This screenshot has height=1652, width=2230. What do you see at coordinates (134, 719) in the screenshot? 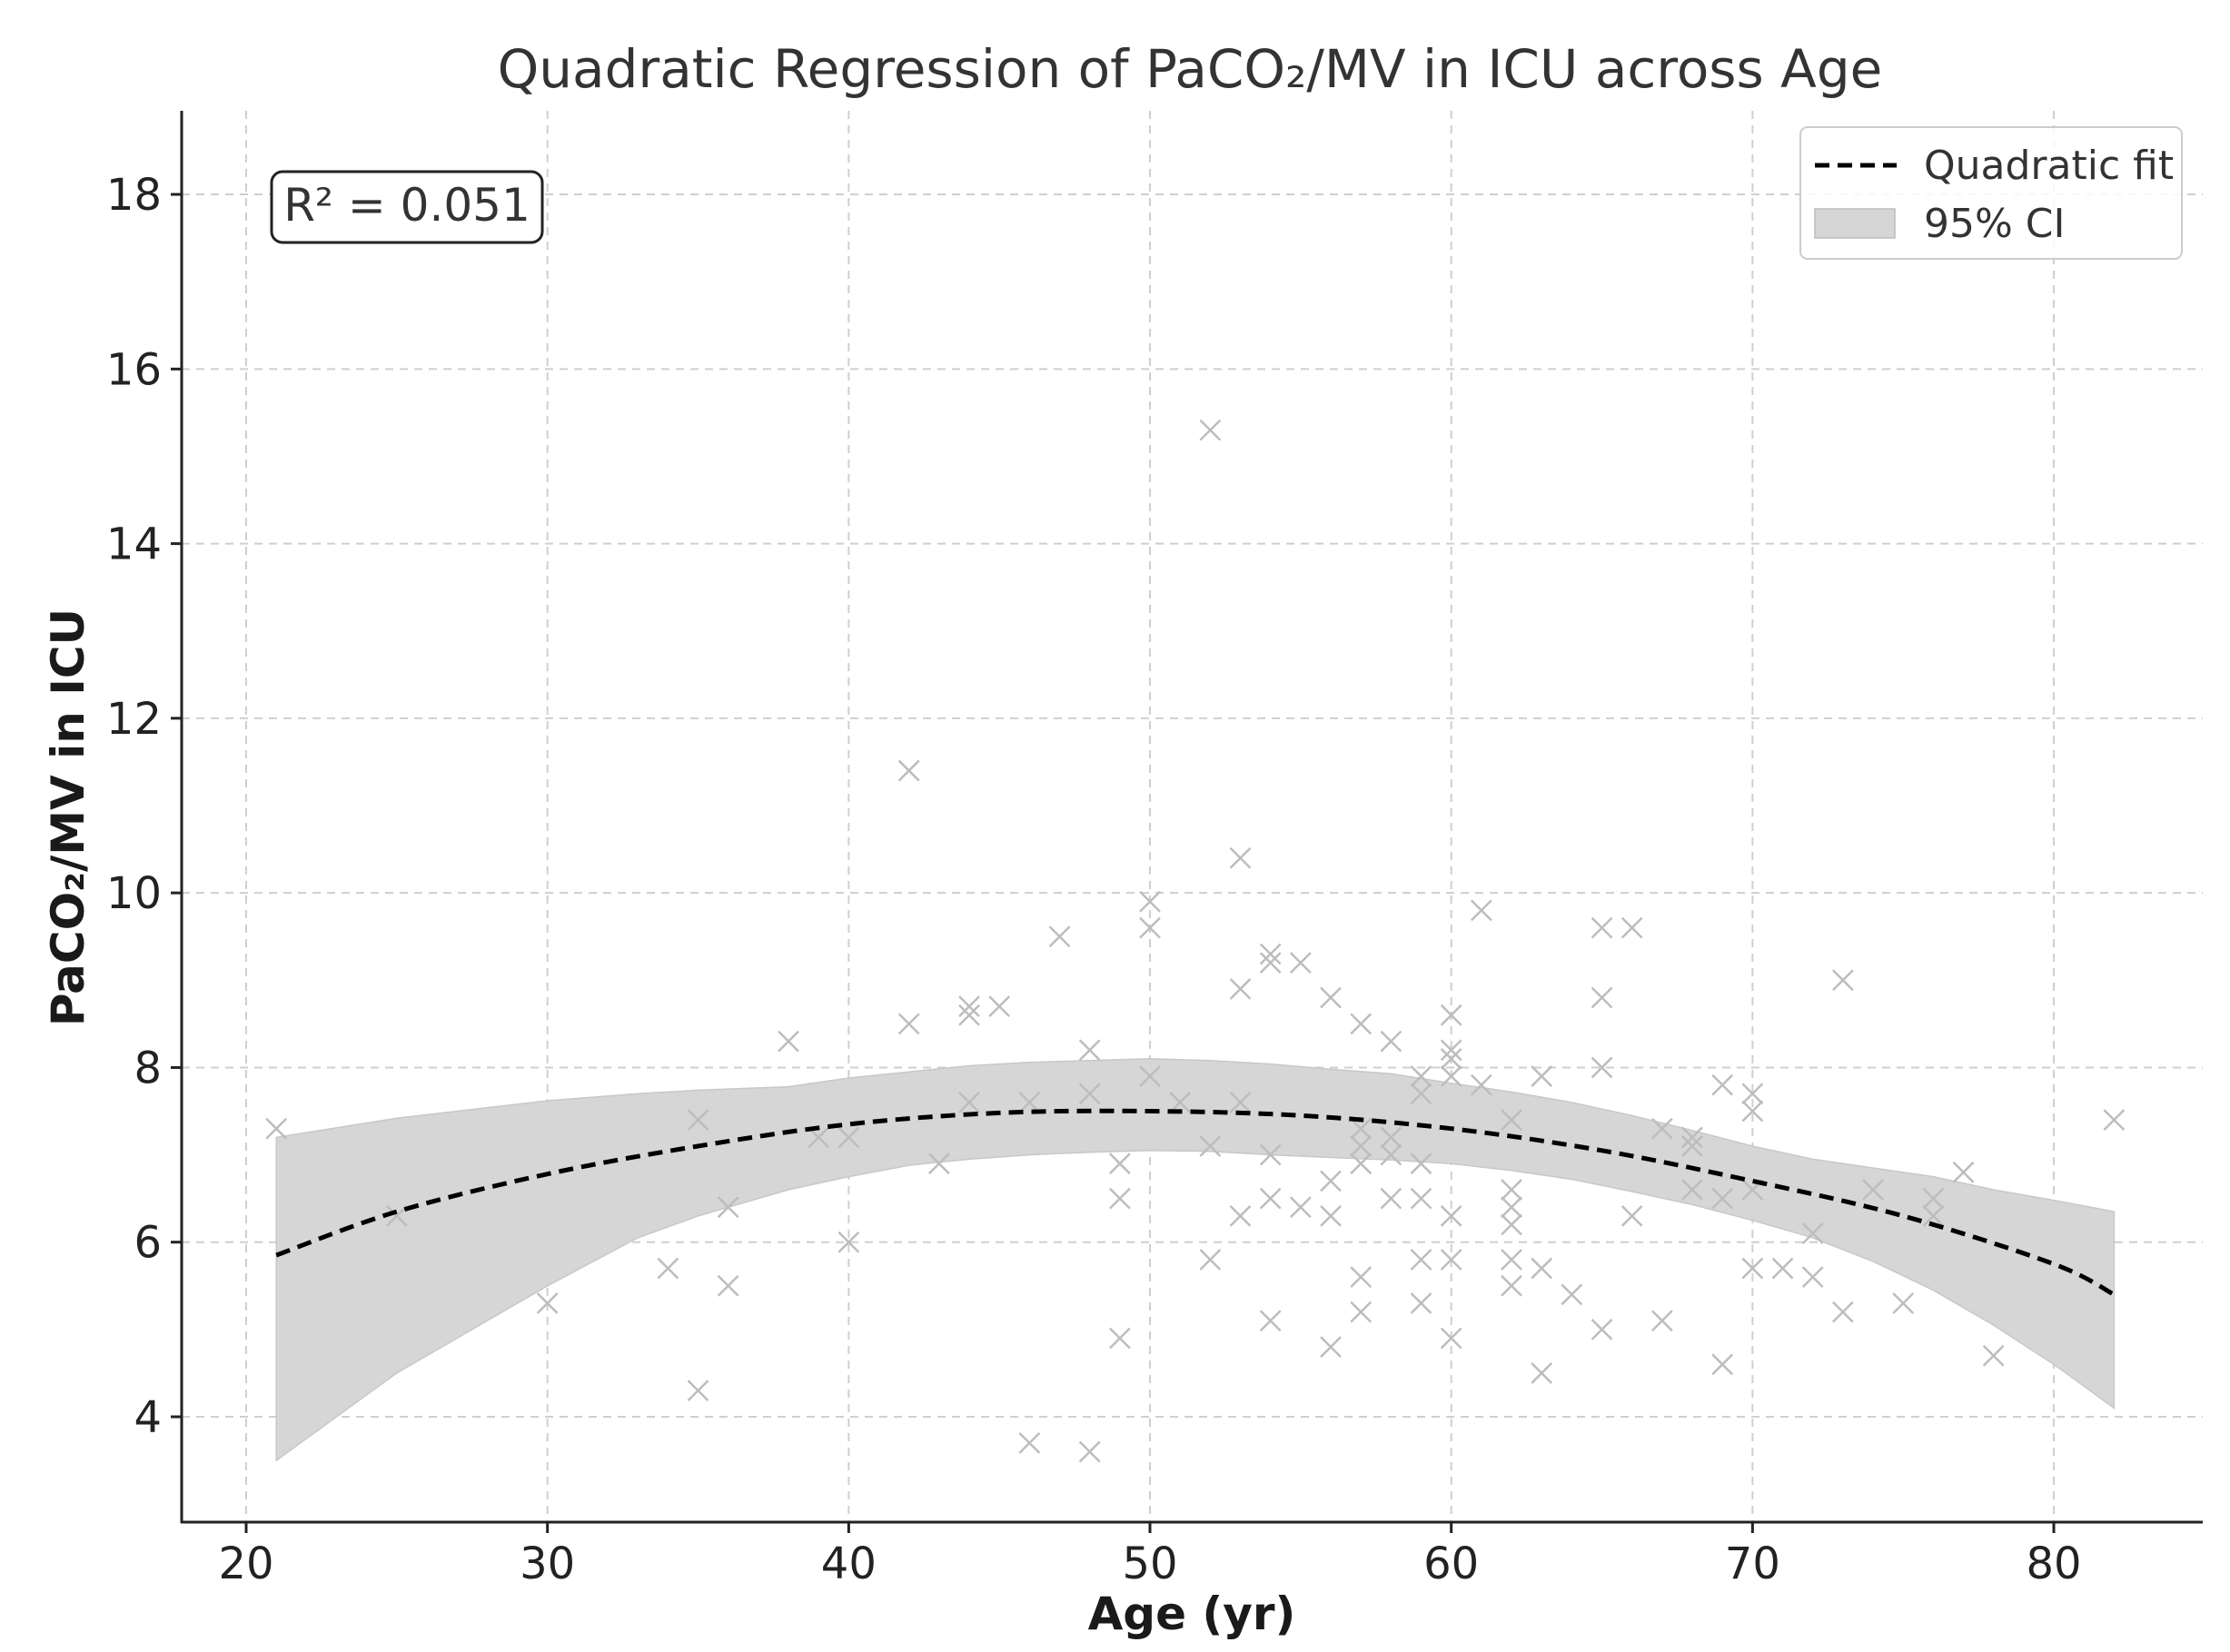
I see `y-tick-label: 12` at bounding box center [134, 719].